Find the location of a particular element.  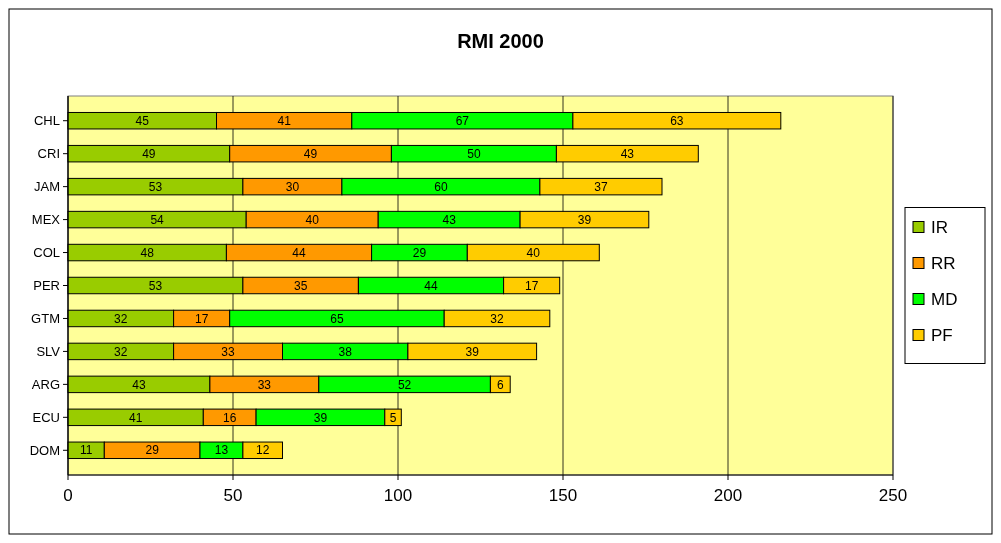

data-label: 50 is located at coordinates (474, 153).